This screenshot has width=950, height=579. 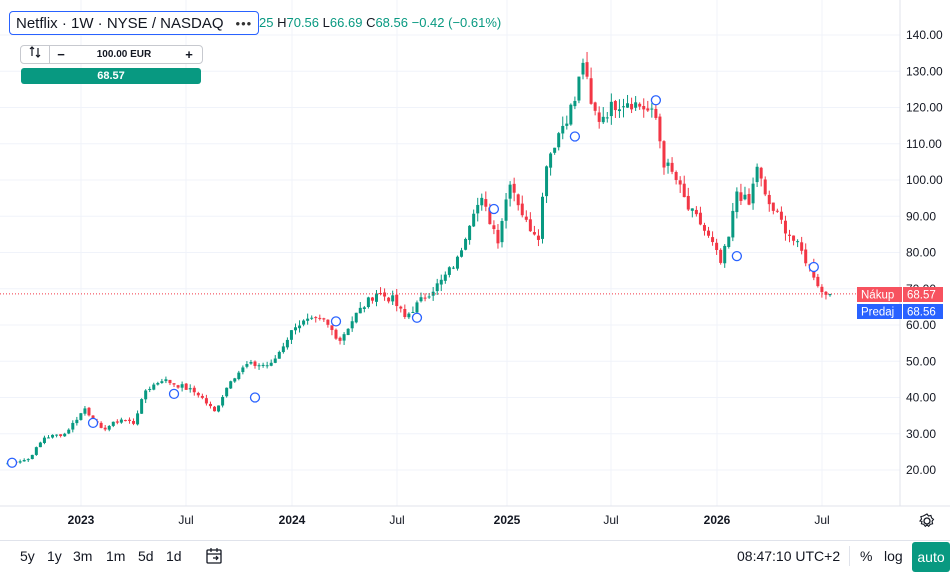 I want to click on increase-button: +, so click(x=189, y=54).